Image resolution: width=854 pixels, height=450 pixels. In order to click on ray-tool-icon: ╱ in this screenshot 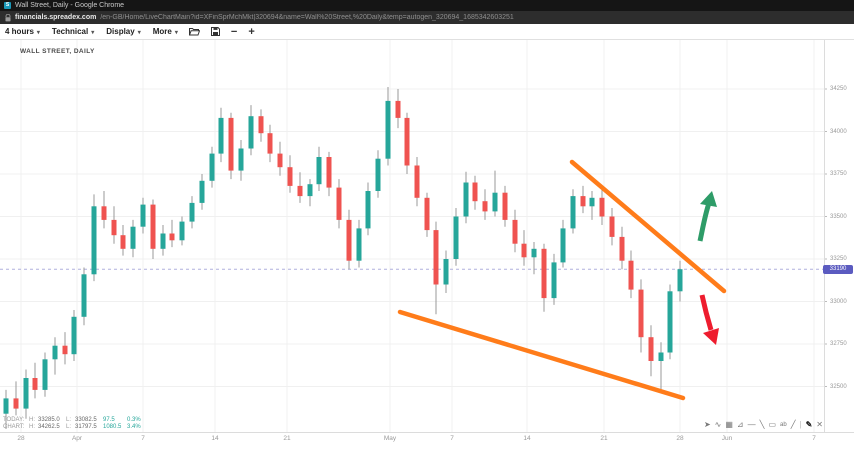, I will do `click(793, 424)`.